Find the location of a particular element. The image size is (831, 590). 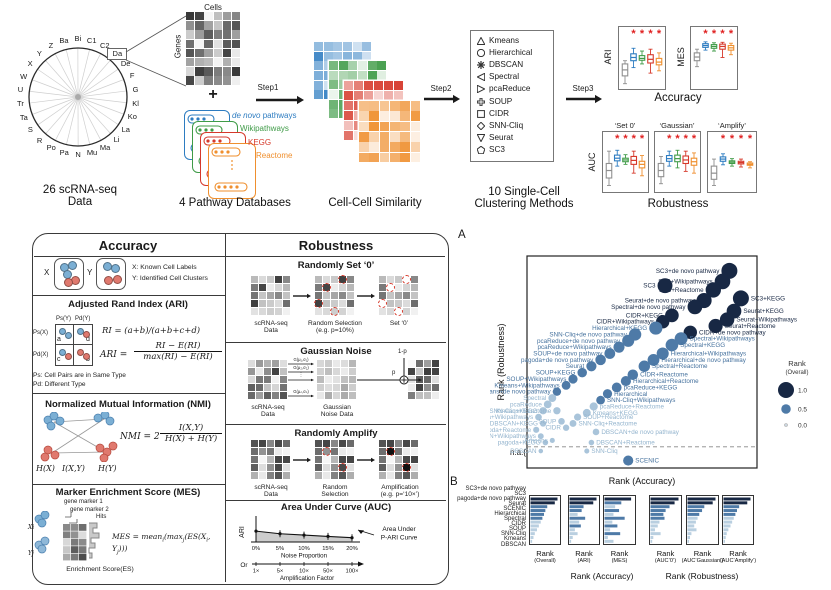

scatter-point-label: Seurat+de novo pathway is located at coordinates (660, 301).